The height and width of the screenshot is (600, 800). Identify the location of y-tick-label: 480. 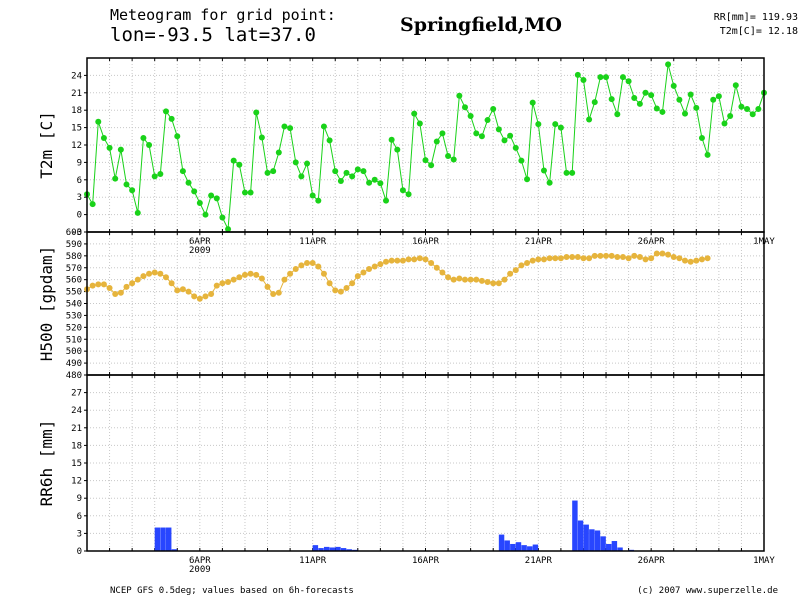
(74, 376).